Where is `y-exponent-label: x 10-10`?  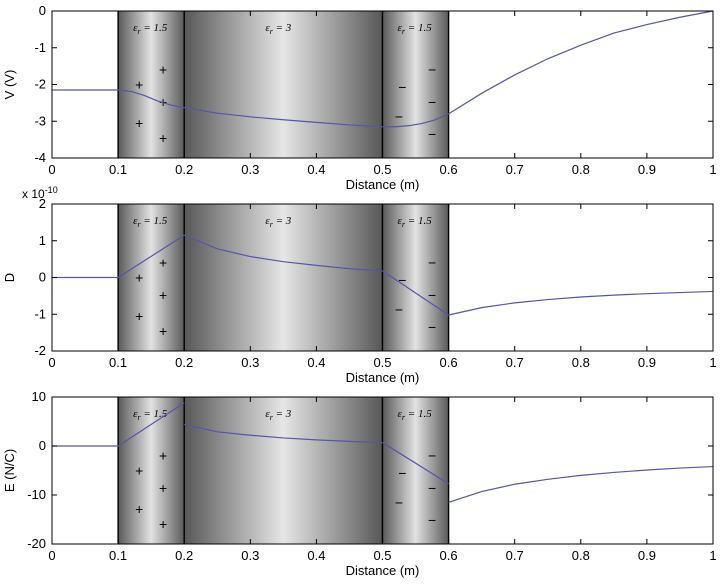 y-exponent-label: x 10-10 is located at coordinates (40, 193).